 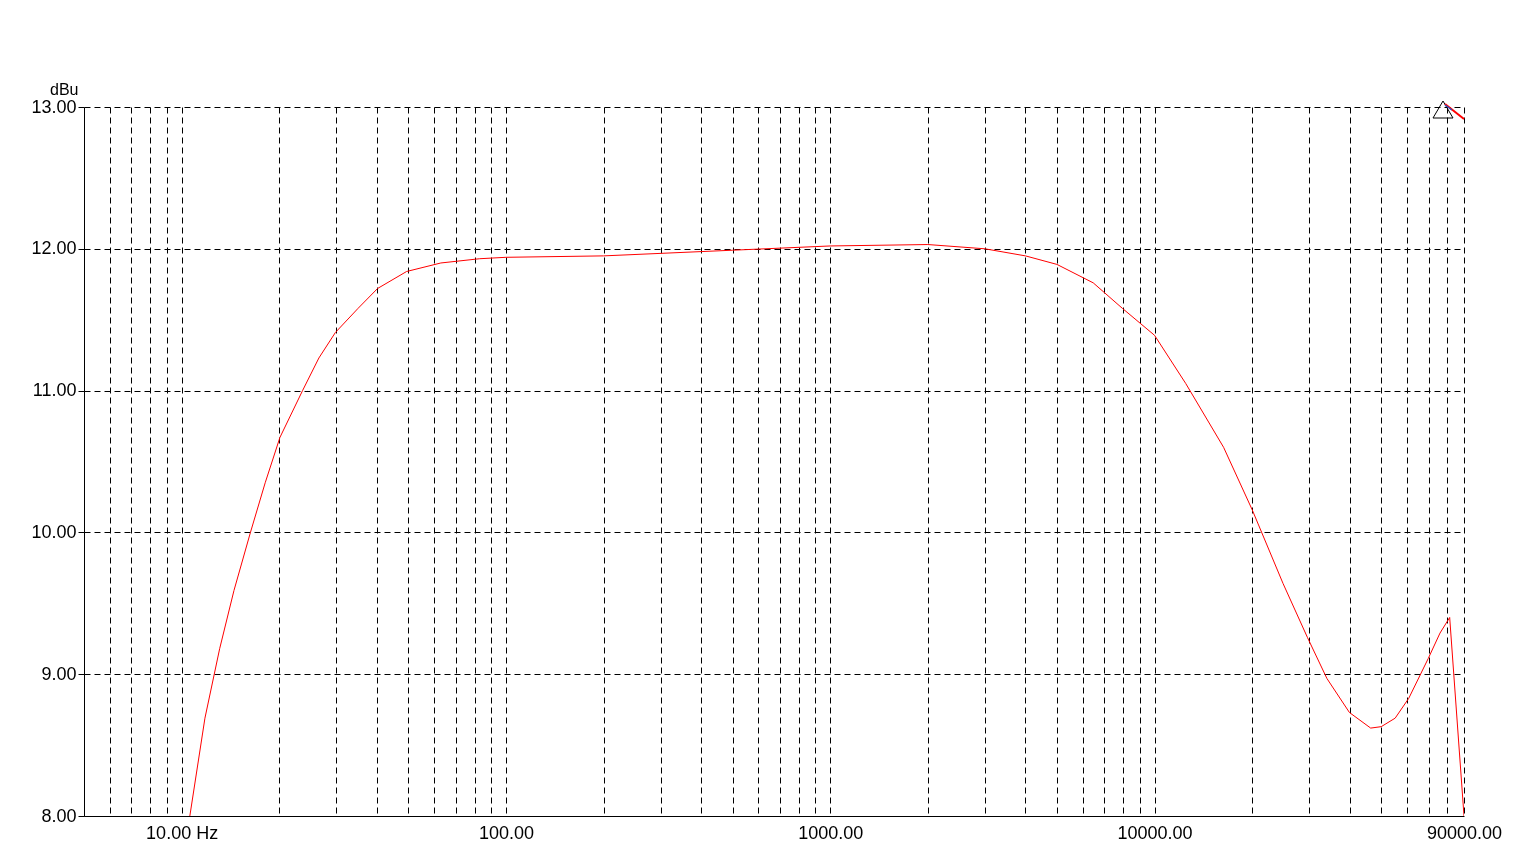 I want to click on x-tick-label: 10000.00, so click(x=1155, y=832).